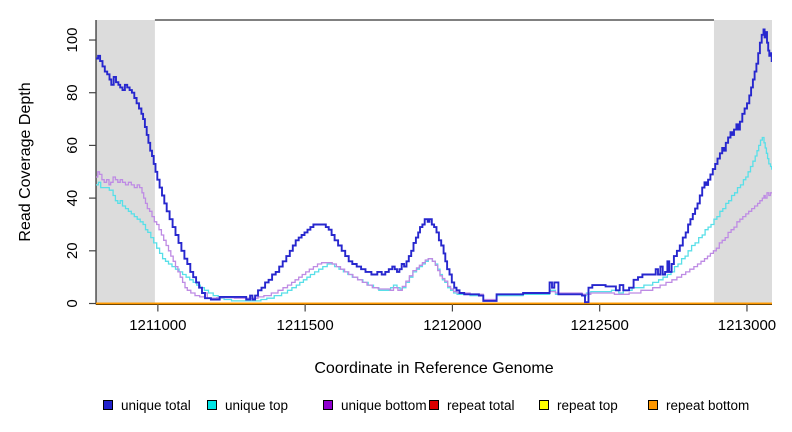 This screenshot has height=432, width=792. What do you see at coordinates (72, 39) in the screenshot?
I see `y-tick-label: 100` at bounding box center [72, 39].